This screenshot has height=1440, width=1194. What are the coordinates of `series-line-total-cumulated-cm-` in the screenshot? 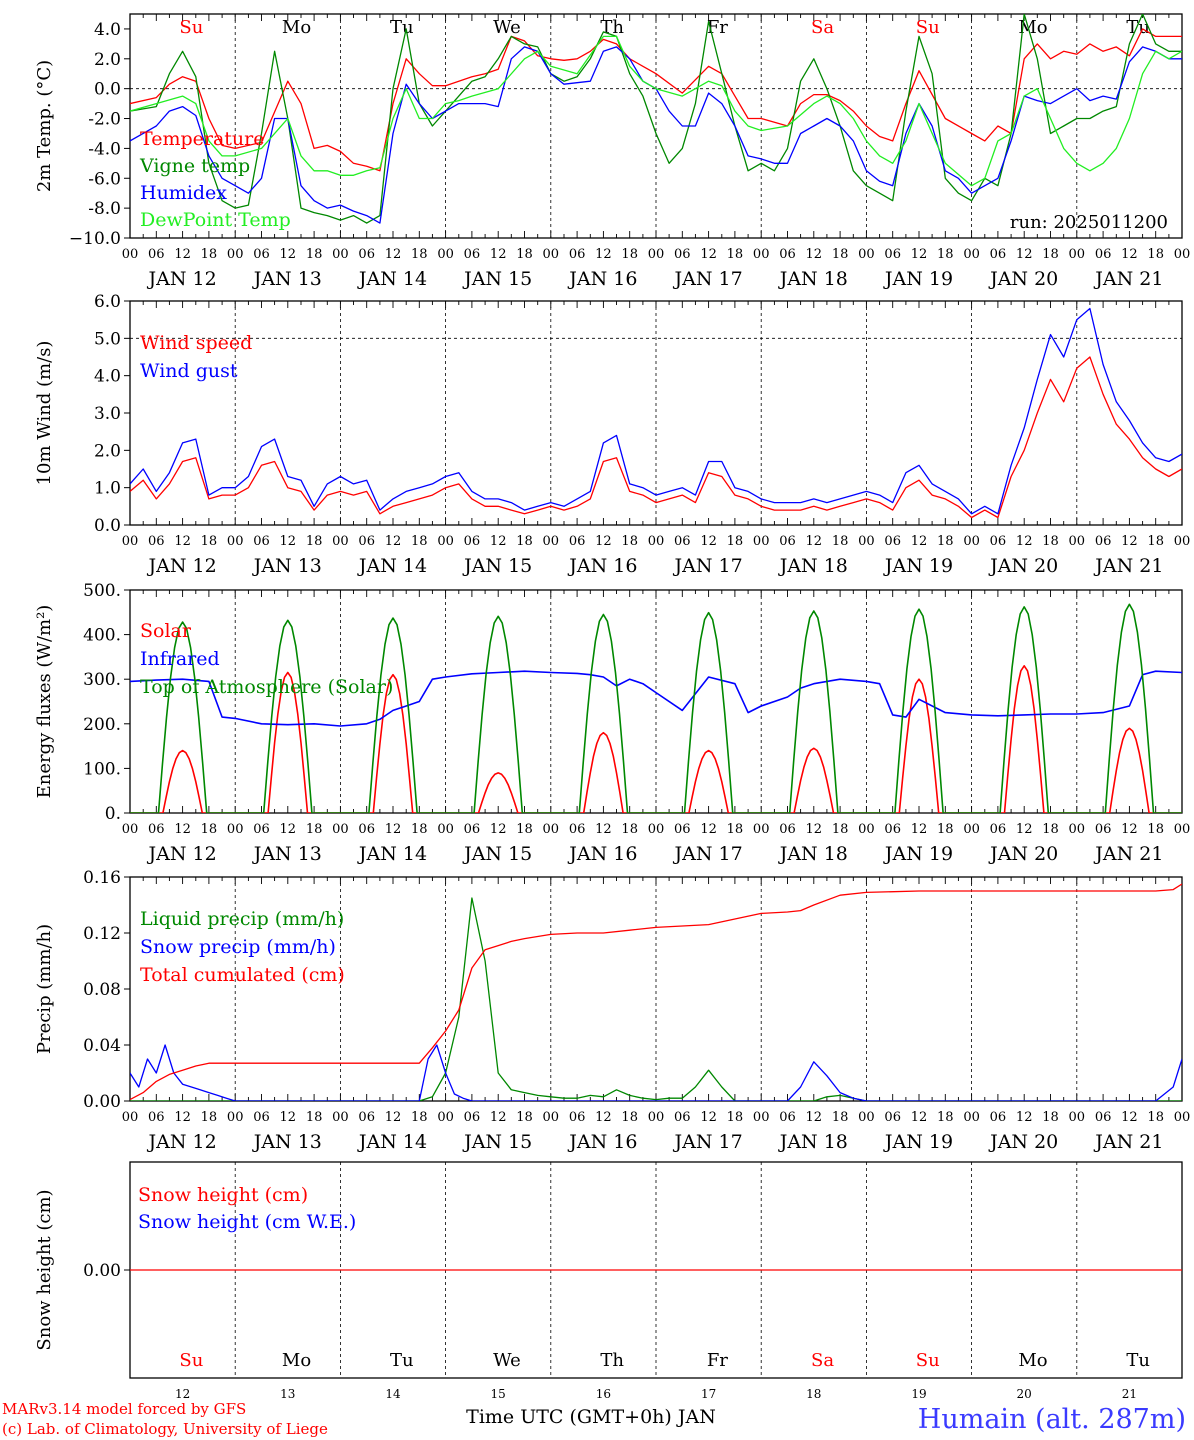 It's located at (656, 992).